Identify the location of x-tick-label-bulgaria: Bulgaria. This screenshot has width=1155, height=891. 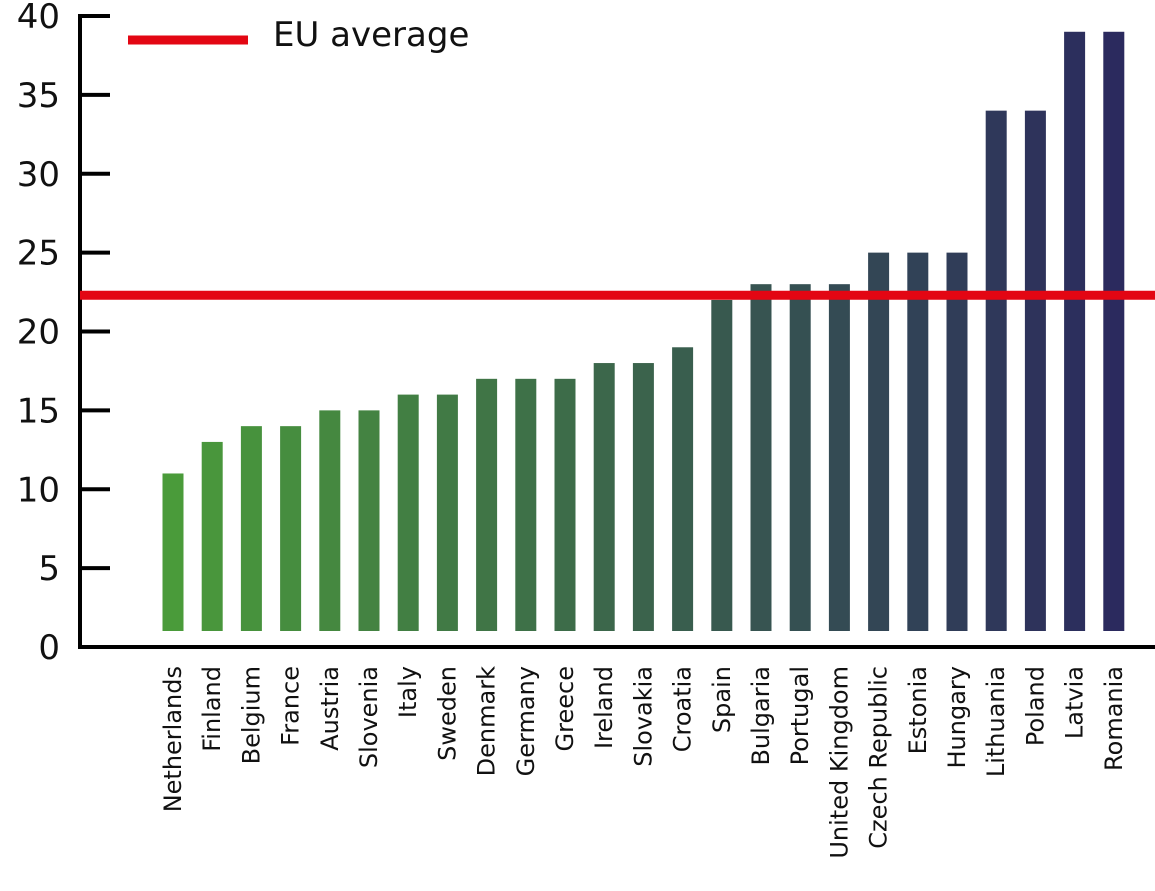
(761, 716).